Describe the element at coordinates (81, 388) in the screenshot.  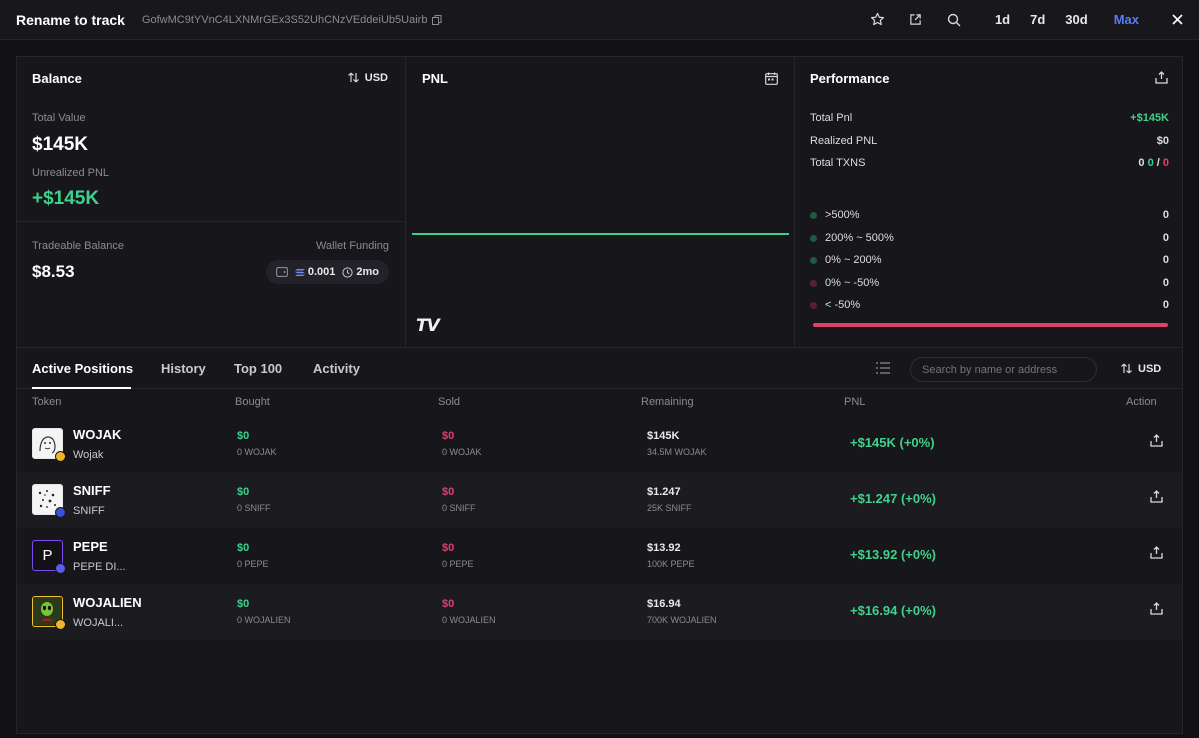
I see `active-tab-underline` at that location.